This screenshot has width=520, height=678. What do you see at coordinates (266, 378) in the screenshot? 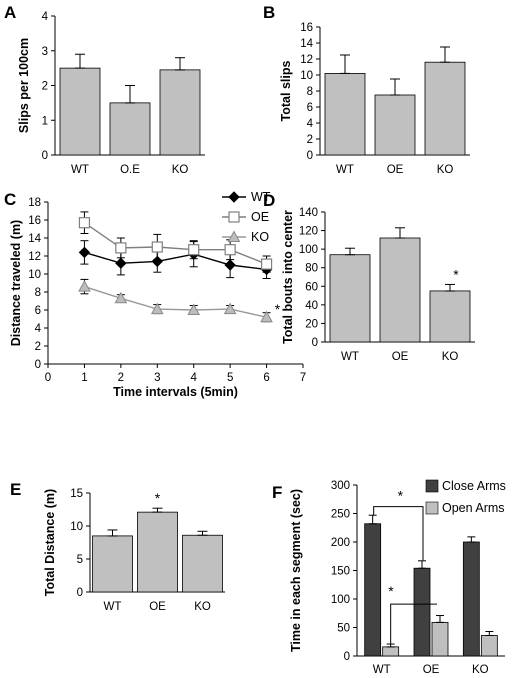
I see `x-tick-label: 6` at bounding box center [266, 378].